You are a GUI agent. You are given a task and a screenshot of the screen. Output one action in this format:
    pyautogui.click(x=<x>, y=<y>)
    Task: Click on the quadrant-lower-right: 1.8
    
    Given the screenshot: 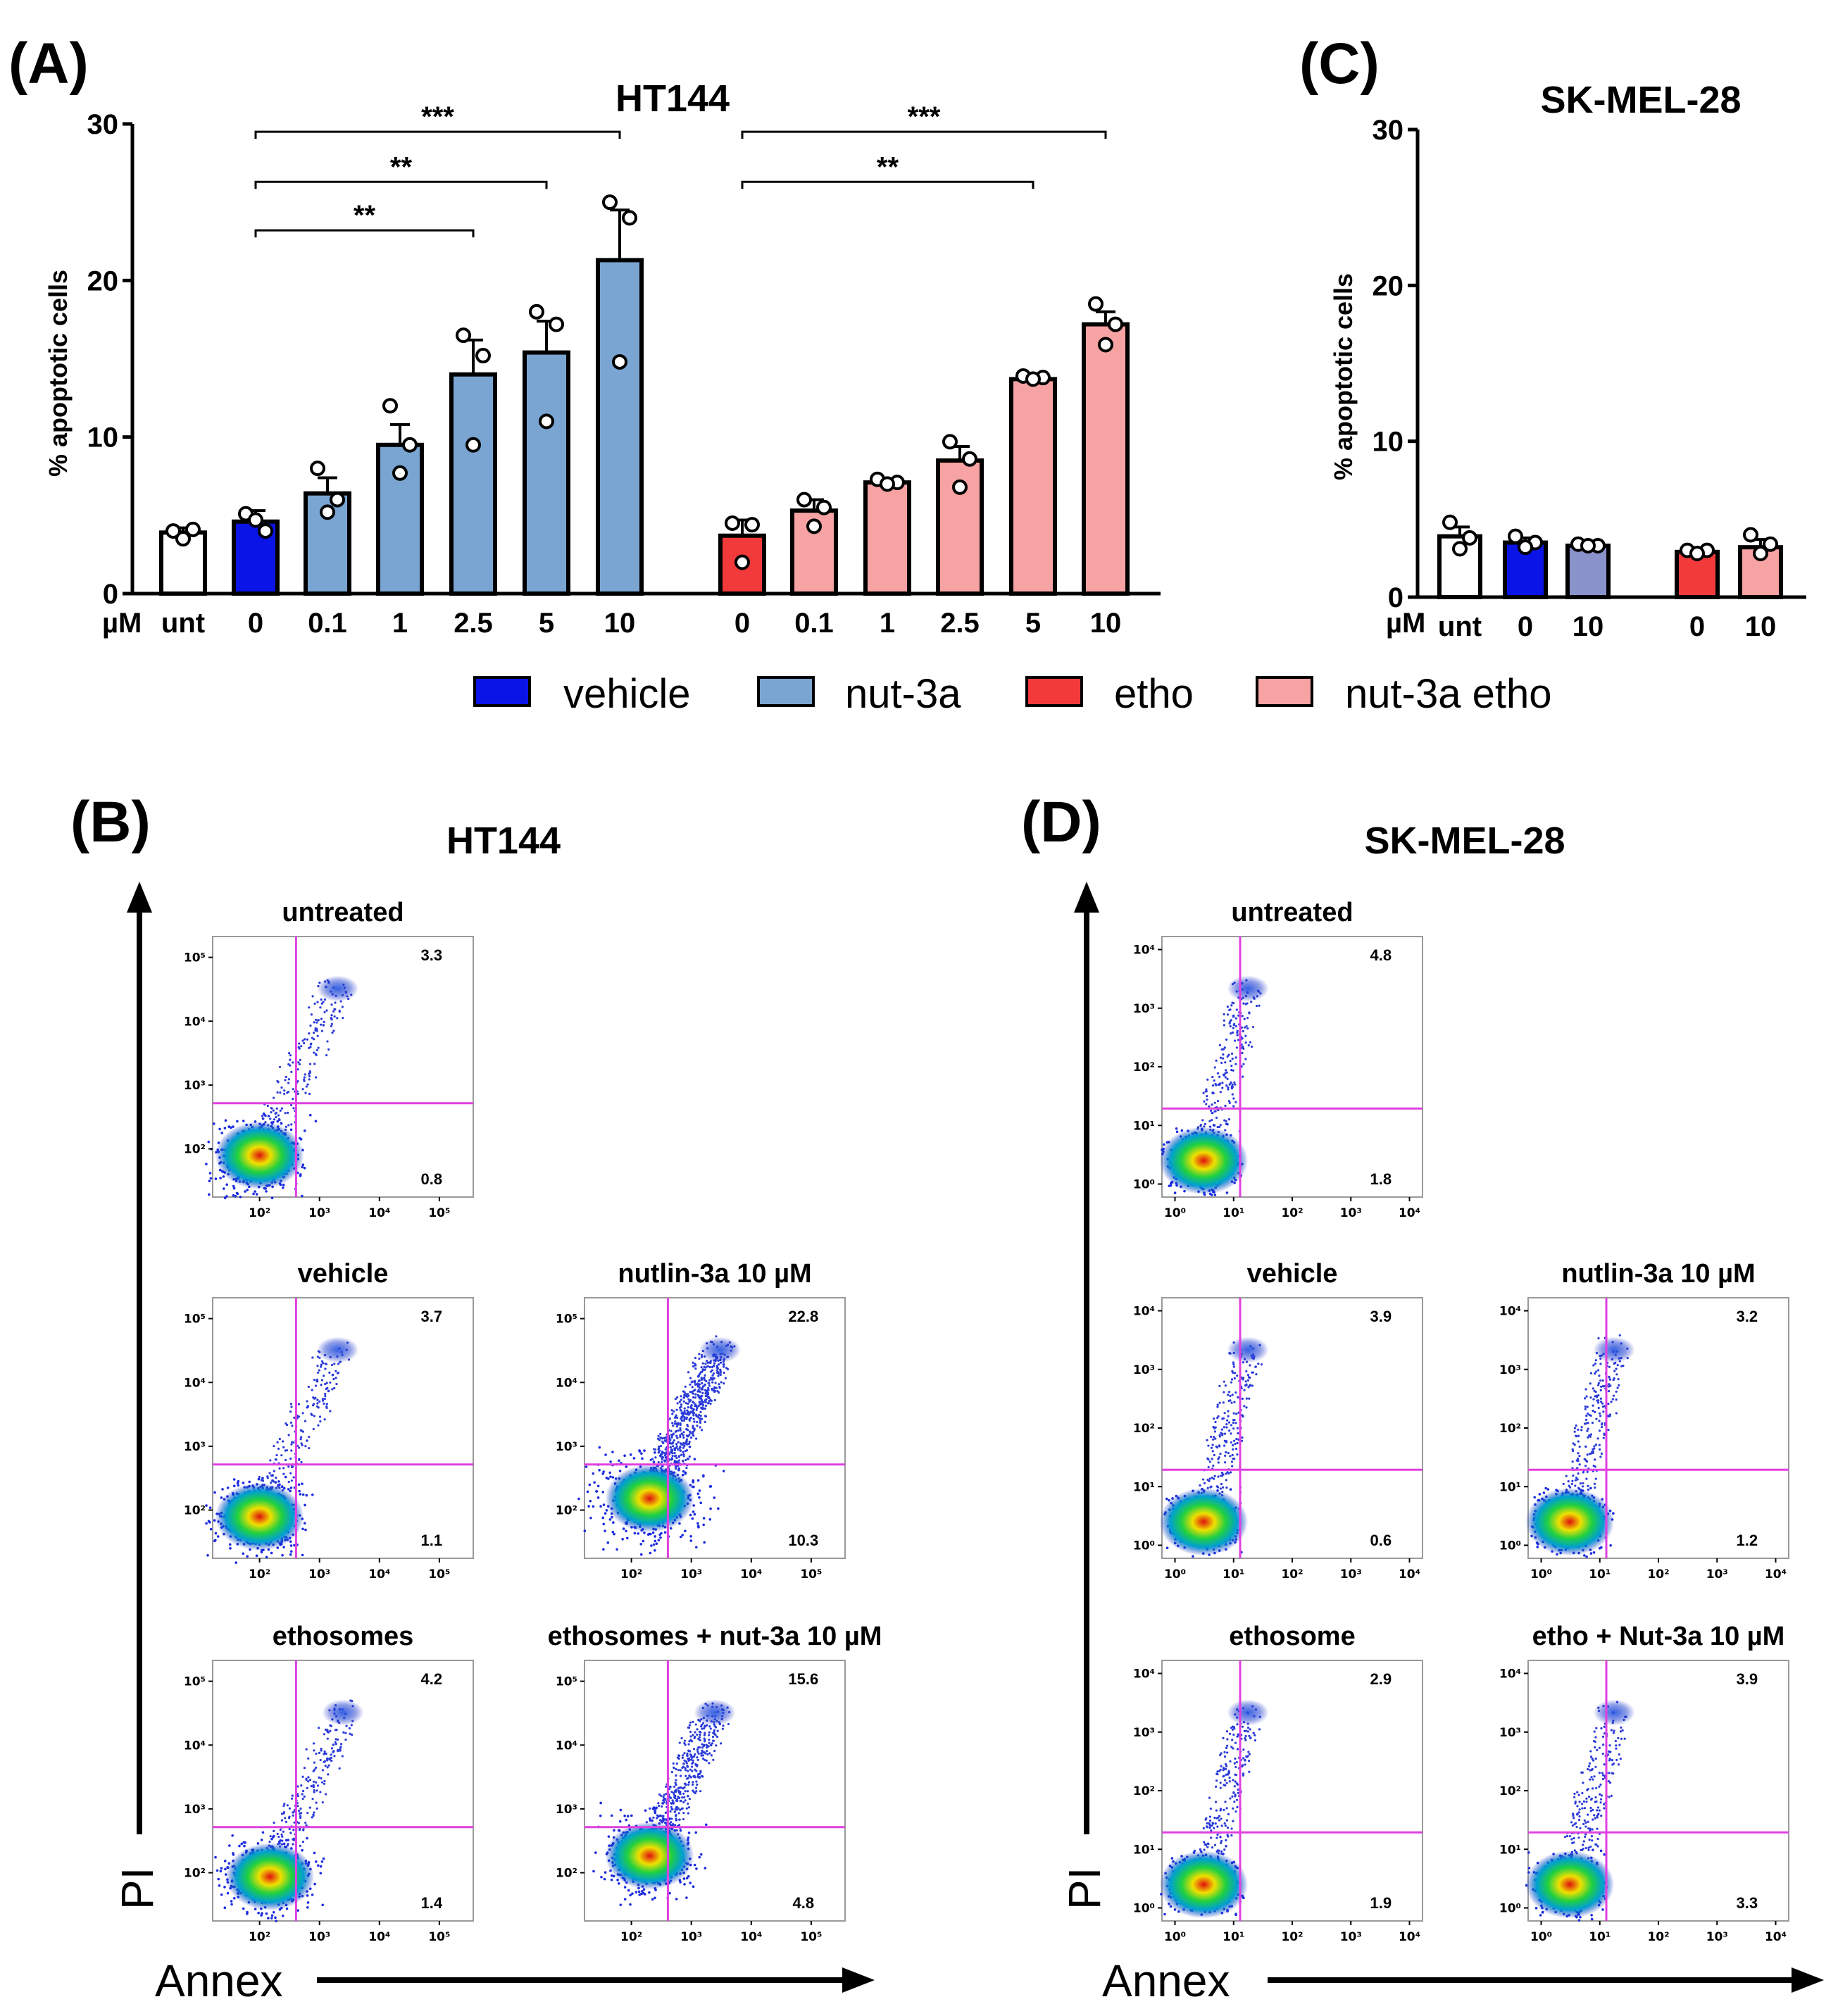 What is the action you would take?
    pyautogui.click(x=1381, y=1179)
    